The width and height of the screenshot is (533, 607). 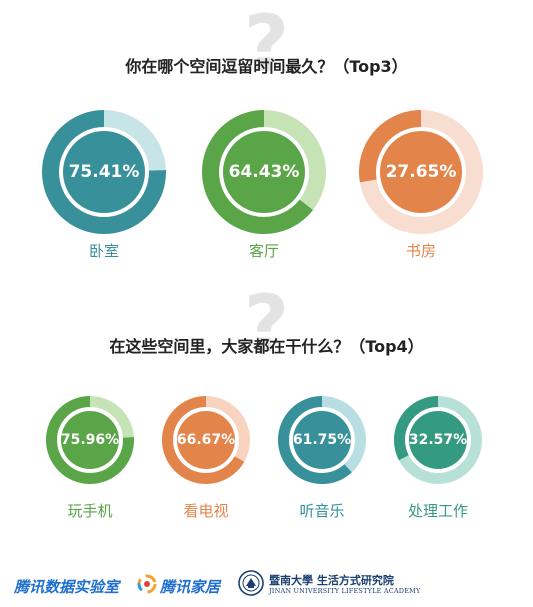 What do you see at coordinates (345, 590) in the screenshot?
I see `university-name-en: JINAN UNIVERSITY LIFESTYLE ACADEMY` at bounding box center [345, 590].